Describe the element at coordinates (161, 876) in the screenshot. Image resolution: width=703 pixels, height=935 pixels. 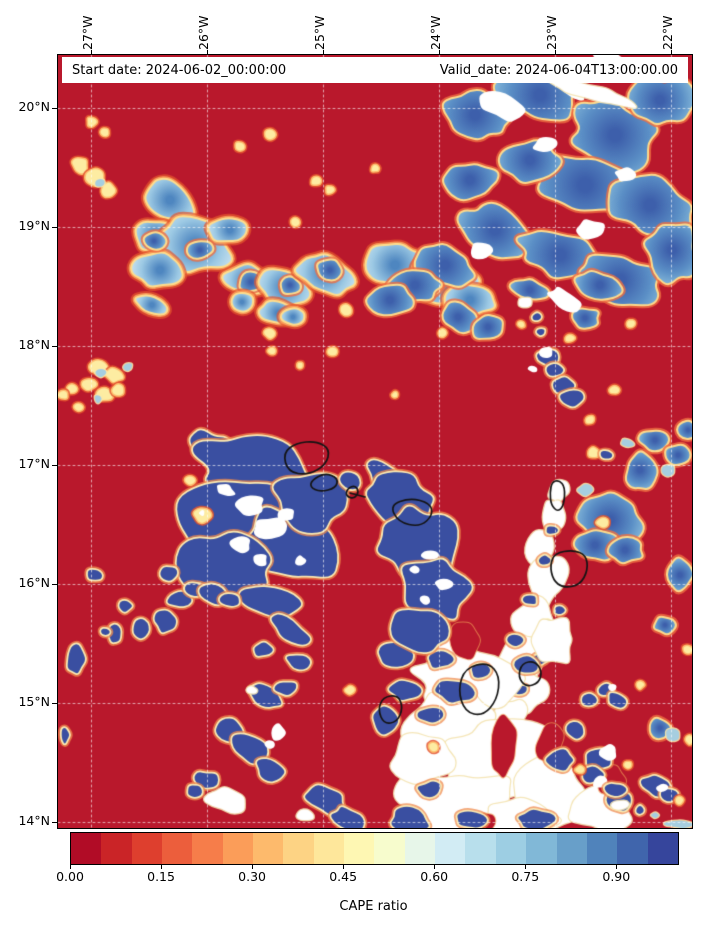
I see `colorbar-tick-label: 0.15` at that location.